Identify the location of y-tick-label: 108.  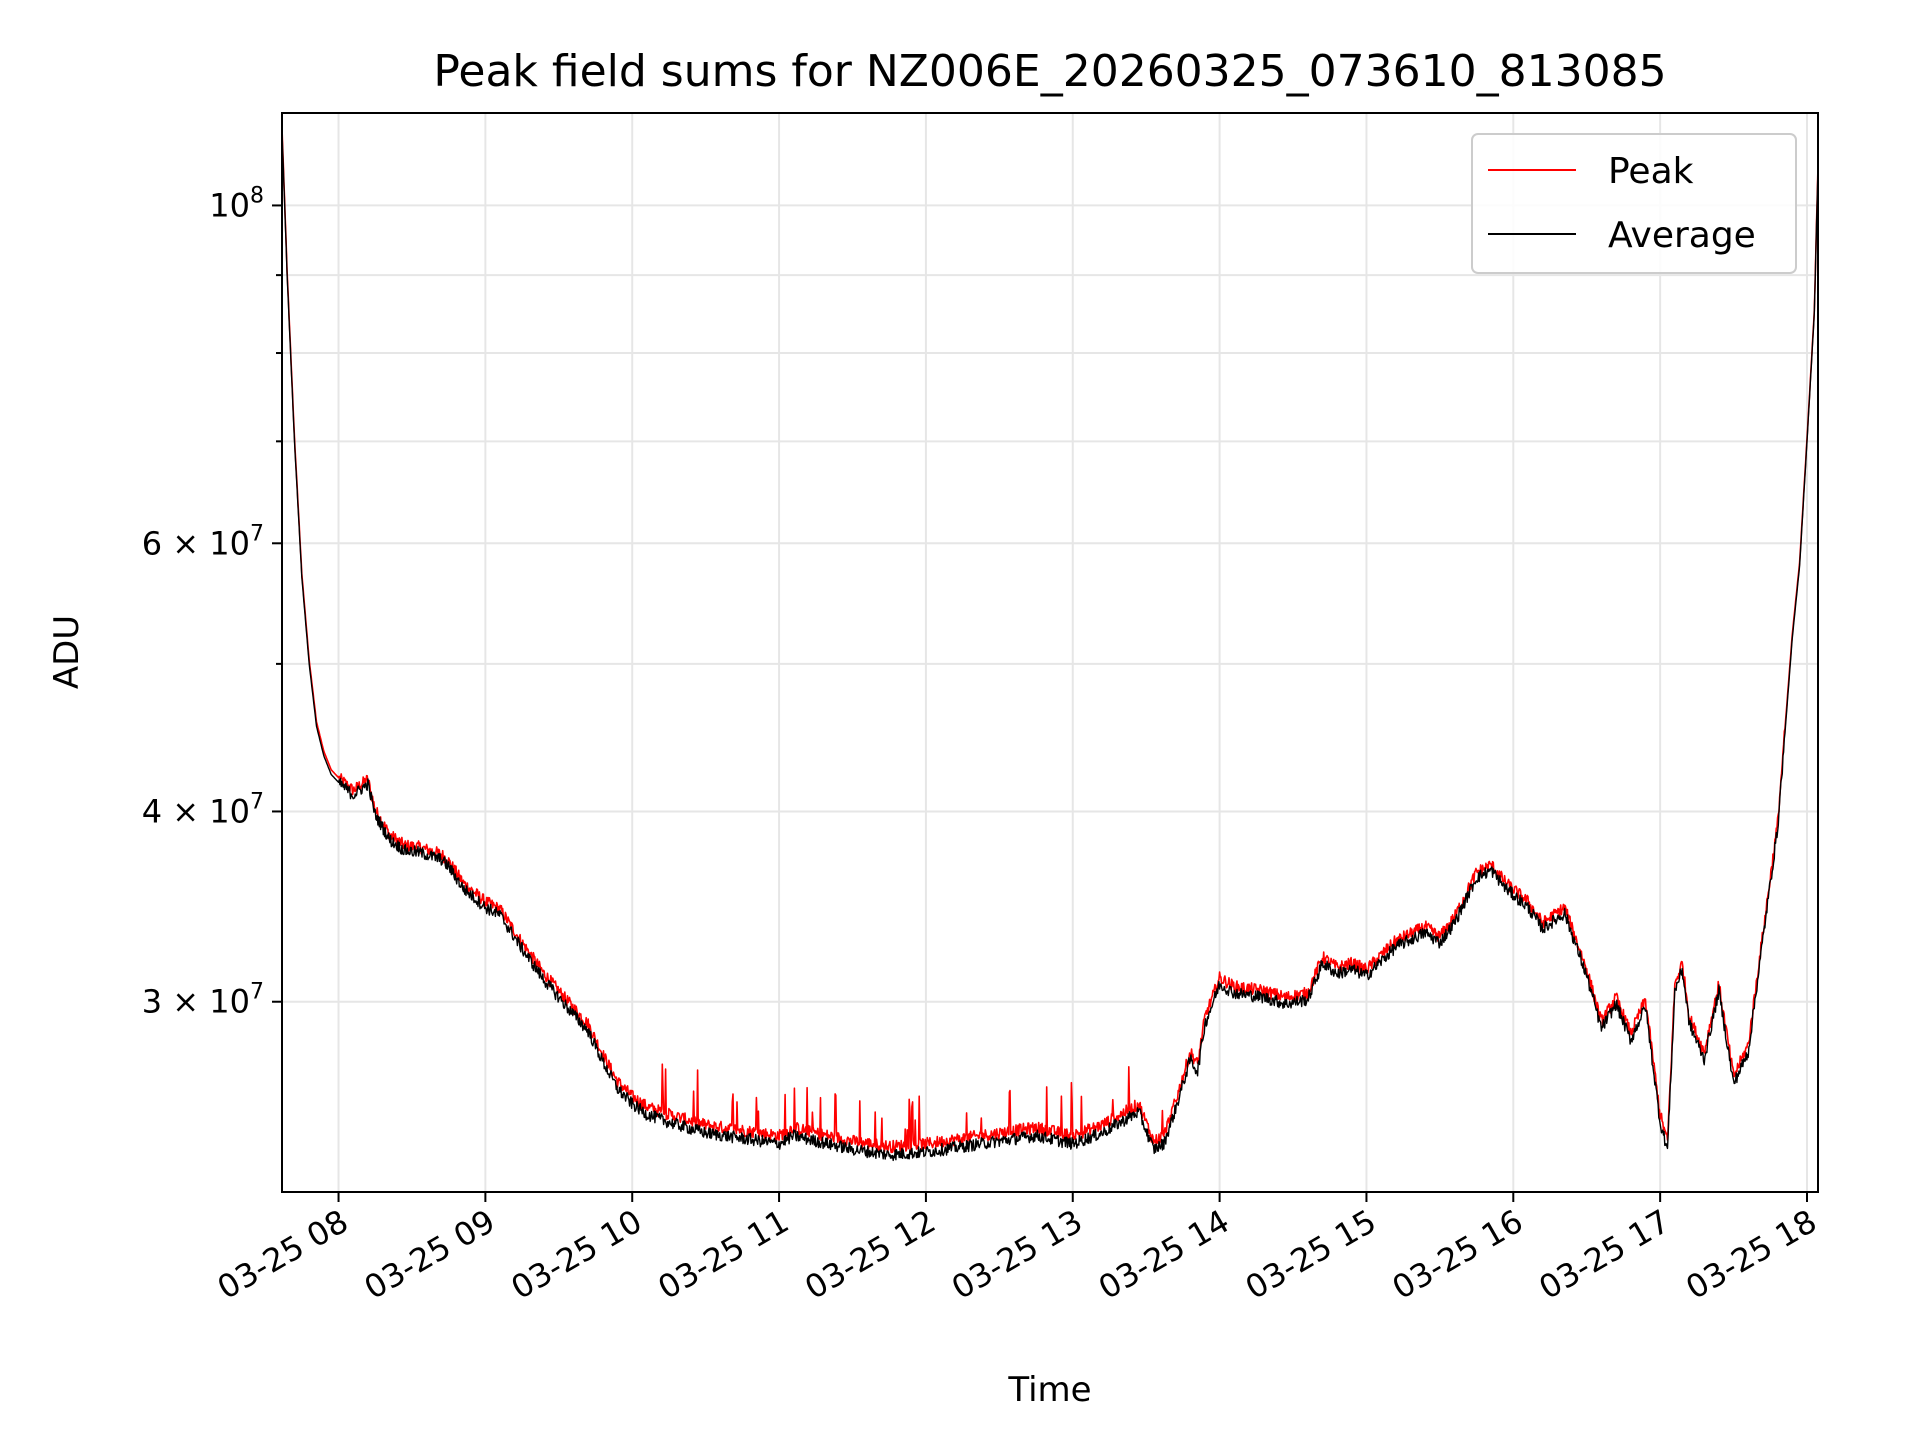
(236, 203).